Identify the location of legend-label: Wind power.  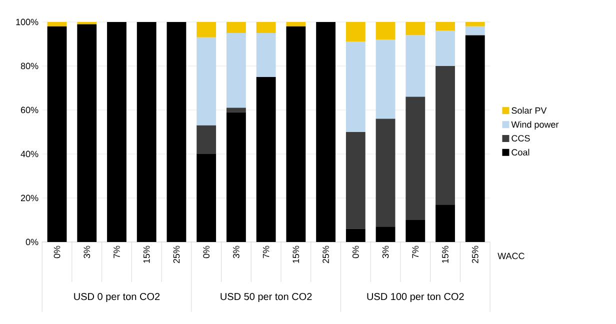
(535, 125).